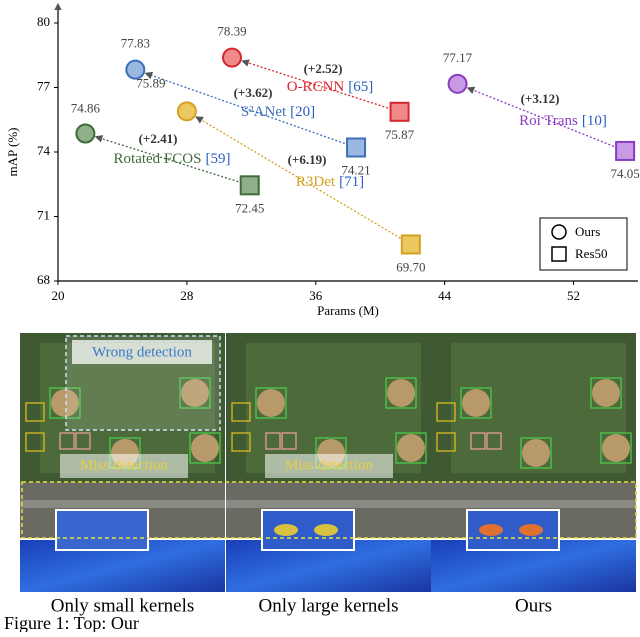 The height and width of the screenshot is (637, 640). What do you see at coordinates (249, 207) in the screenshot?
I see `value-label: 72.45` at bounding box center [249, 207].